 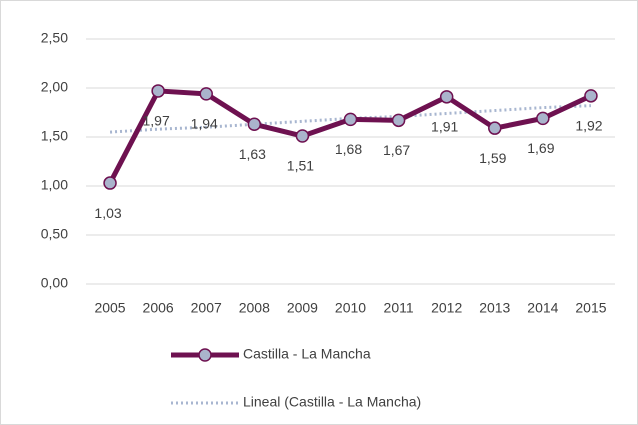 What do you see at coordinates (588, 126) in the screenshot?
I see `data-label: 1,92` at bounding box center [588, 126].